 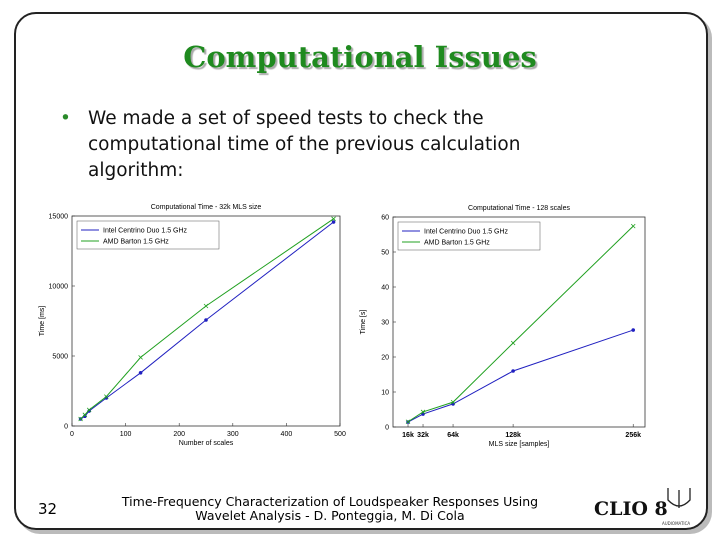 I want to click on y-tick-label: 20, so click(x=385, y=358).